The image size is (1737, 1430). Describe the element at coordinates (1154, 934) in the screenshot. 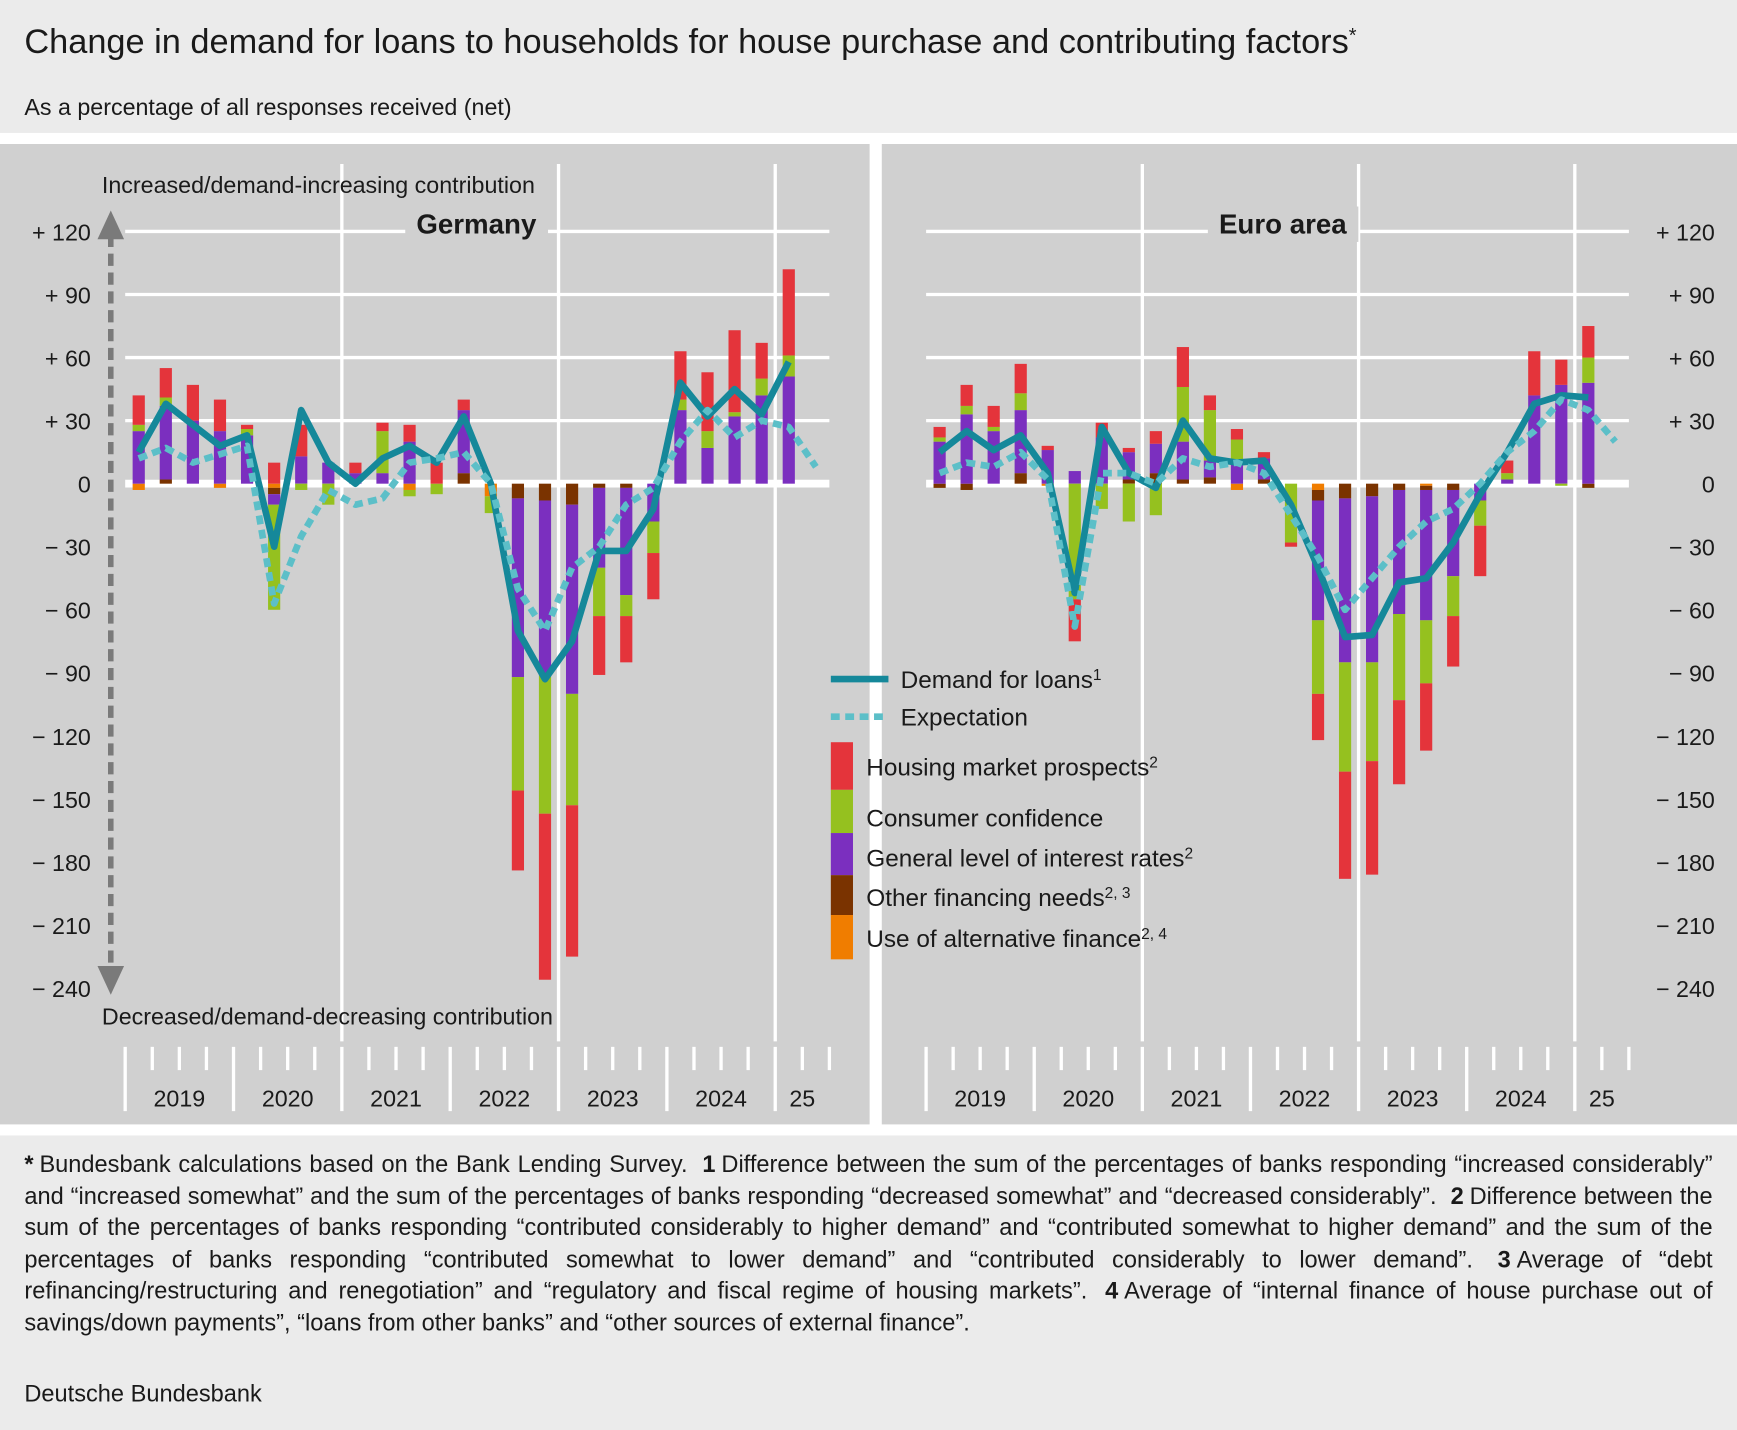

I see `legend-note: 2, 4` at that location.